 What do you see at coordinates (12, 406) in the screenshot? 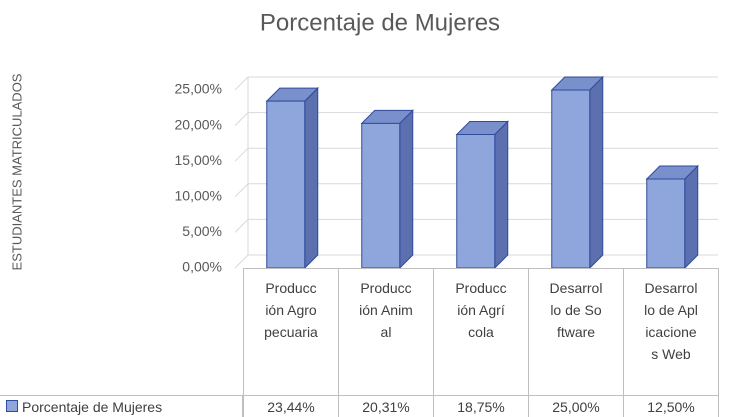
I see `legend-swatch` at bounding box center [12, 406].